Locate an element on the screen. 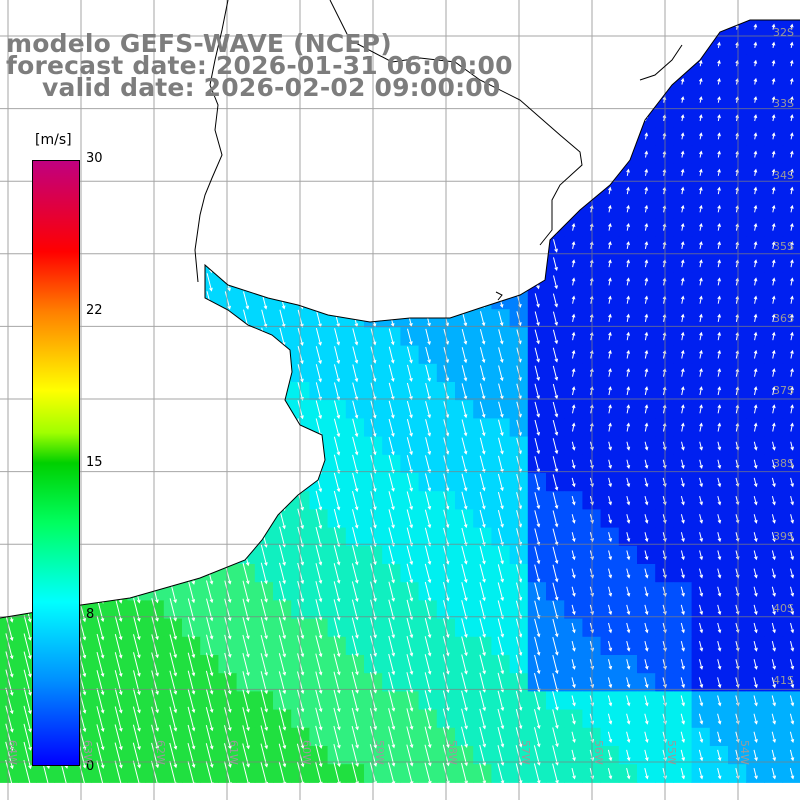 The width and height of the screenshot is (800, 800). lon-label: 60W is located at coordinates (306, 752).